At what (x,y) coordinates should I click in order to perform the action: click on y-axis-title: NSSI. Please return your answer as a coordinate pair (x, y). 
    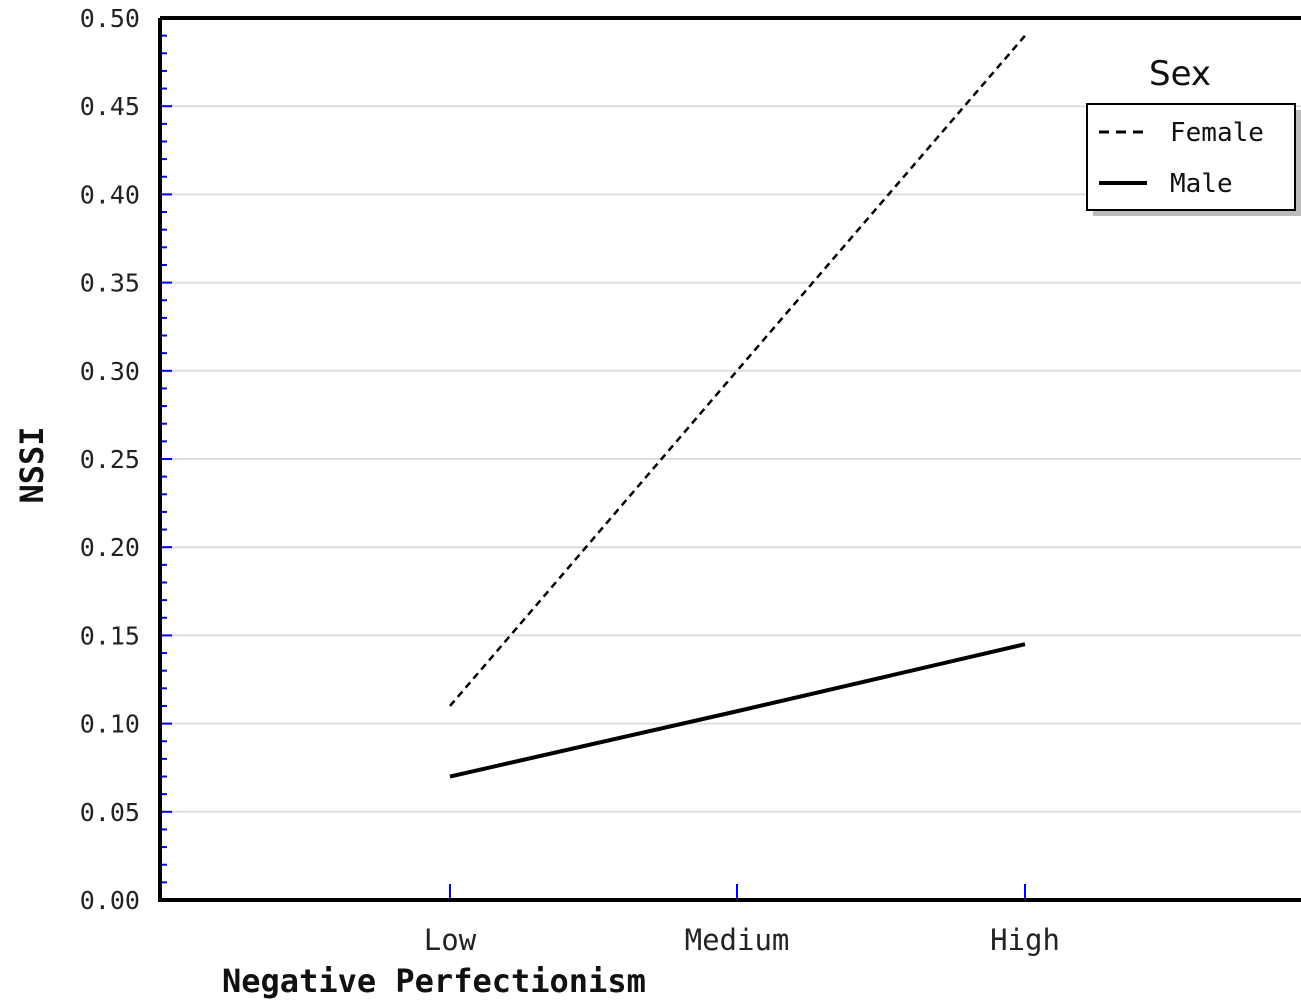
    Looking at the image, I should click on (32, 464).